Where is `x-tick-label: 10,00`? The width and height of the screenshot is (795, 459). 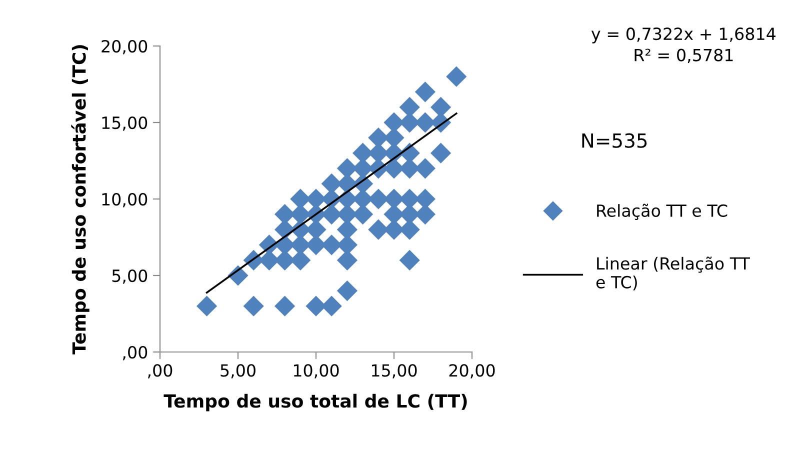
x-tick-label: 10,00 is located at coordinates (316, 371).